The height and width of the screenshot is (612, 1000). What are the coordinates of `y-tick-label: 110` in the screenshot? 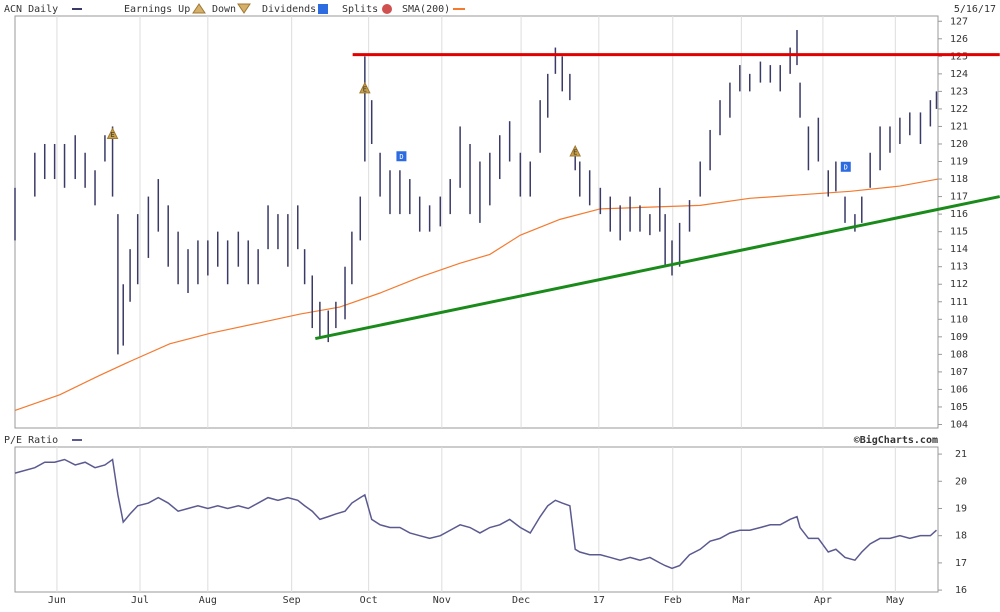 It's located at (959, 319).